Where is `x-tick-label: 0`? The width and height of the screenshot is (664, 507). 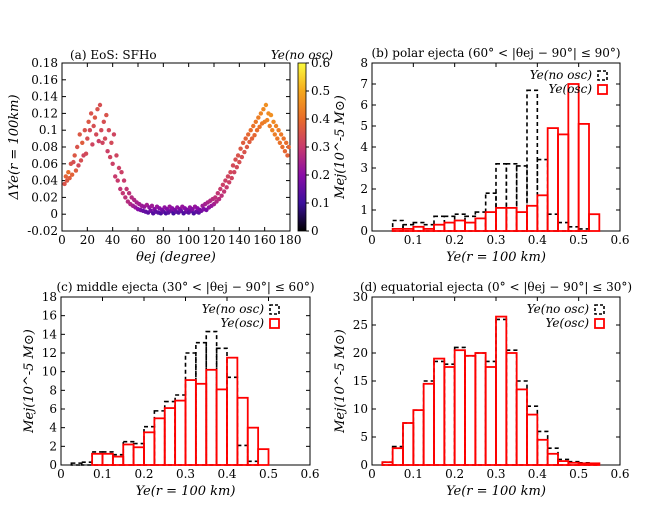 x-tick-label: 0 is located at coordinates (372, 474).